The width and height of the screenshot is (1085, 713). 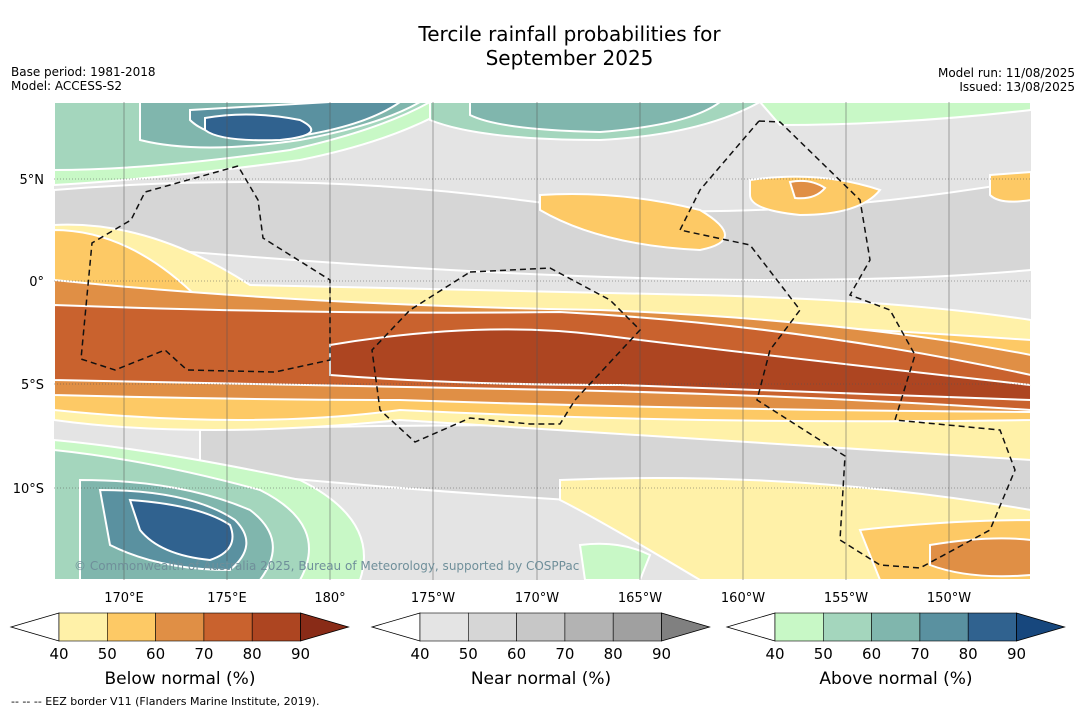 What do you see at coordinates (181, 530) in the screenshot?
I see `above-normal-80-south-west` at bounding box center [181, 530].